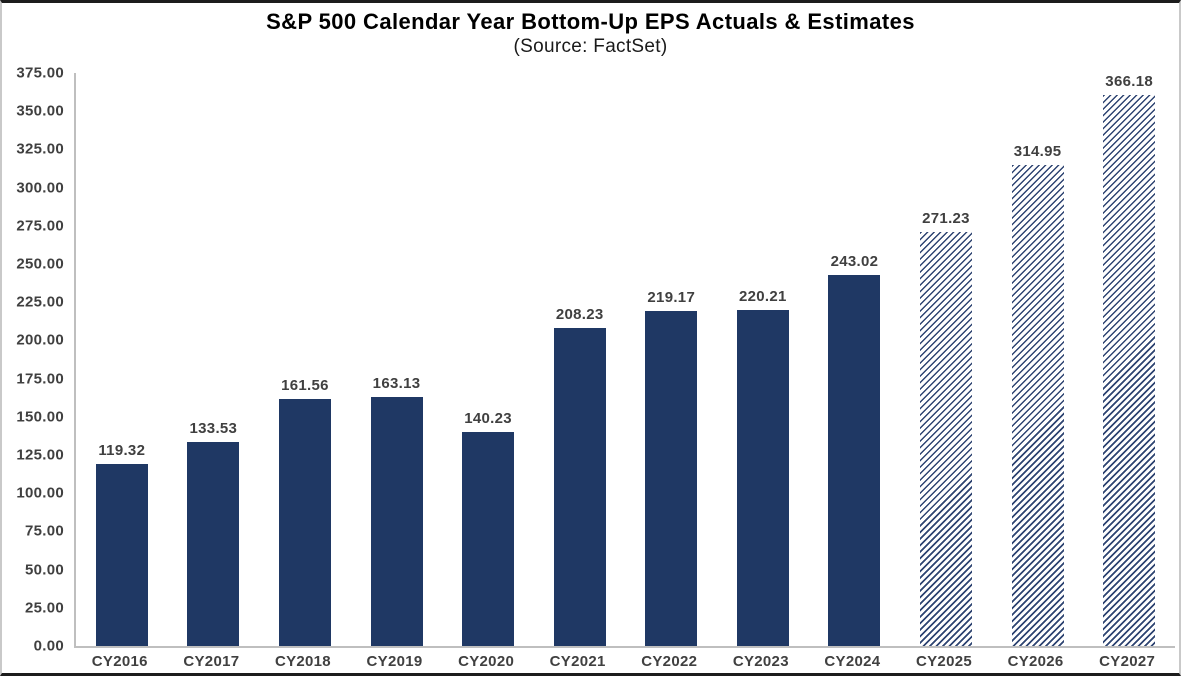 This screenshot has height=676, width=1181. I want to click on bar-column-CY2021: 208.23, so click(580, 359).